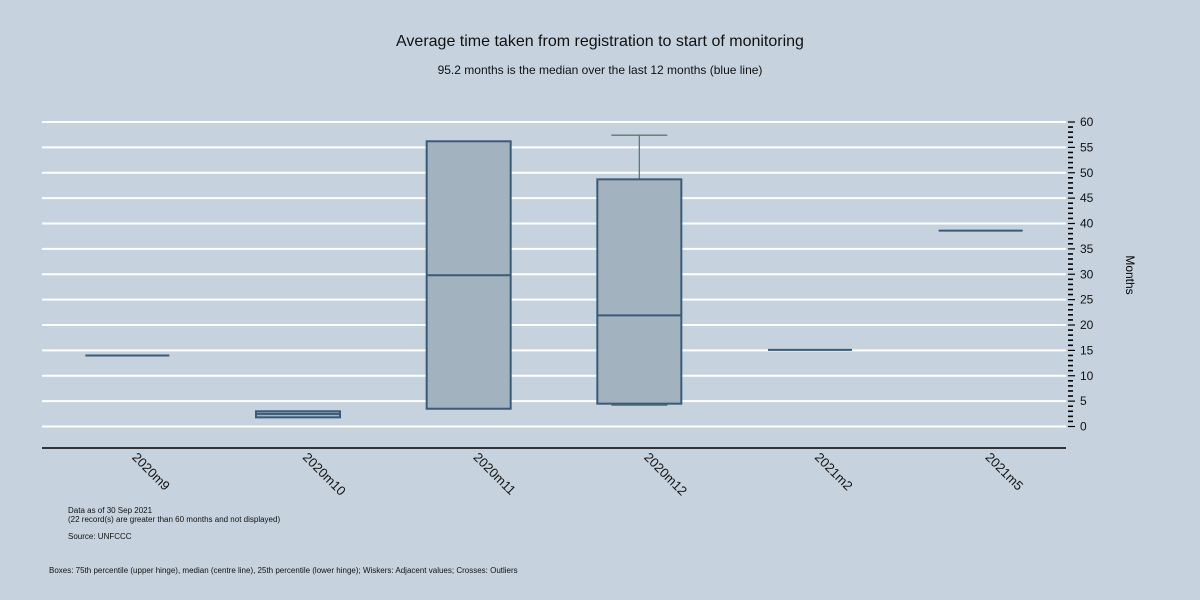 This screenshot has width=1200, height=600. Describe the element at coordinates (495, 474) in the screenshot. I see `x-tick-label: 2020m11` at that location.